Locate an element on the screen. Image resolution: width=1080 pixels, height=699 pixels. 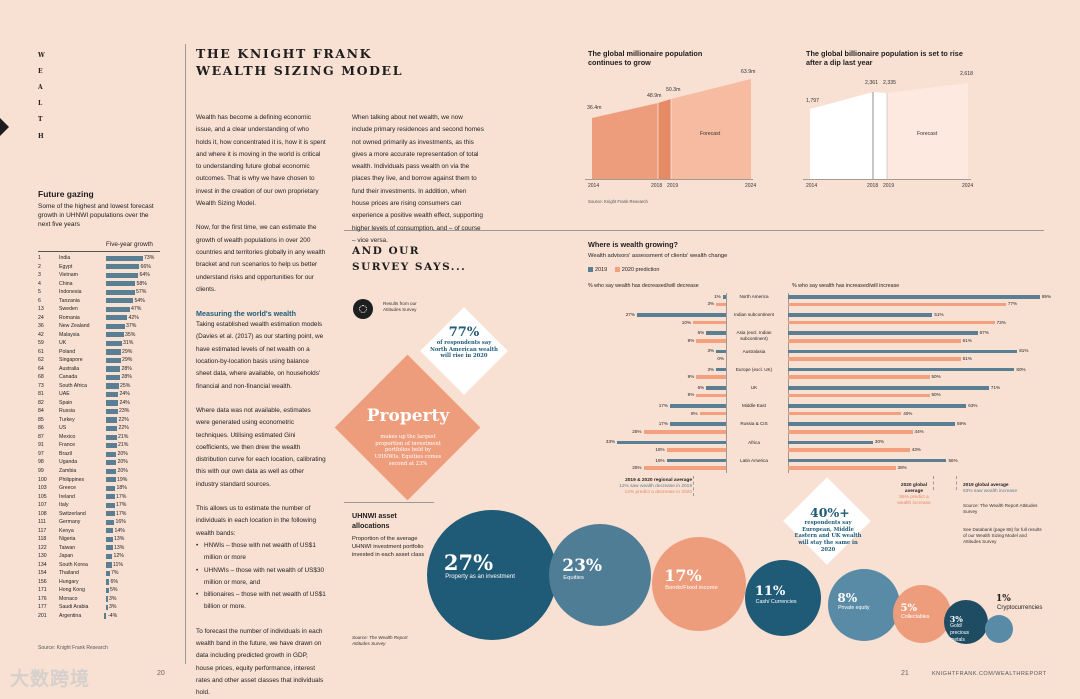
rank: 82 is located at coordinates (41, 402).